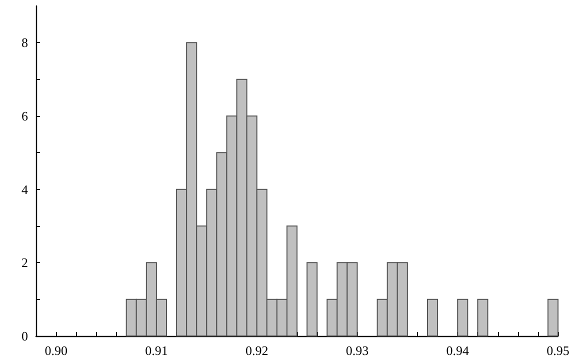 This screenshot has width=575, height=359. Describe the element at coordinates (25, 262) in the screenshot. I see `y-tick-label: 2` at that location.